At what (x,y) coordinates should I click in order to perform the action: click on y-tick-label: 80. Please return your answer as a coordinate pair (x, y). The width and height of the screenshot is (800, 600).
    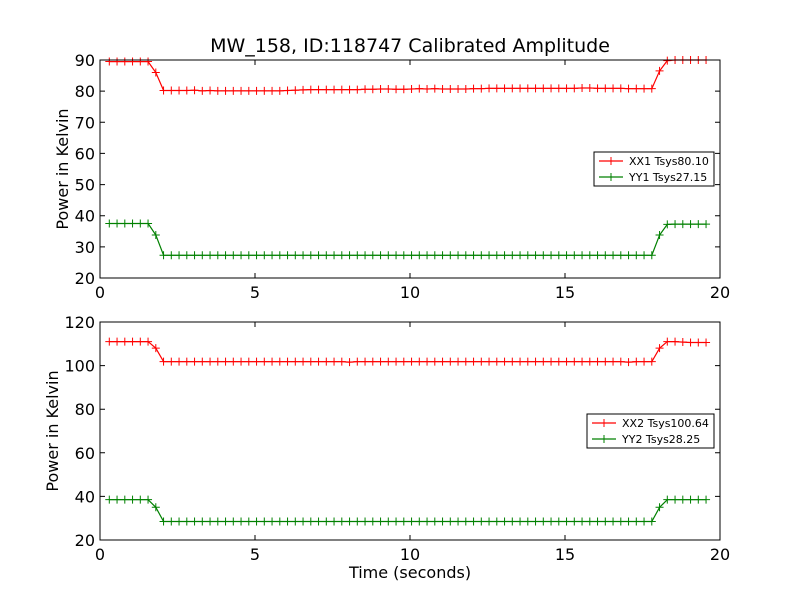
    Looking at the image, I should click on (85, 91).